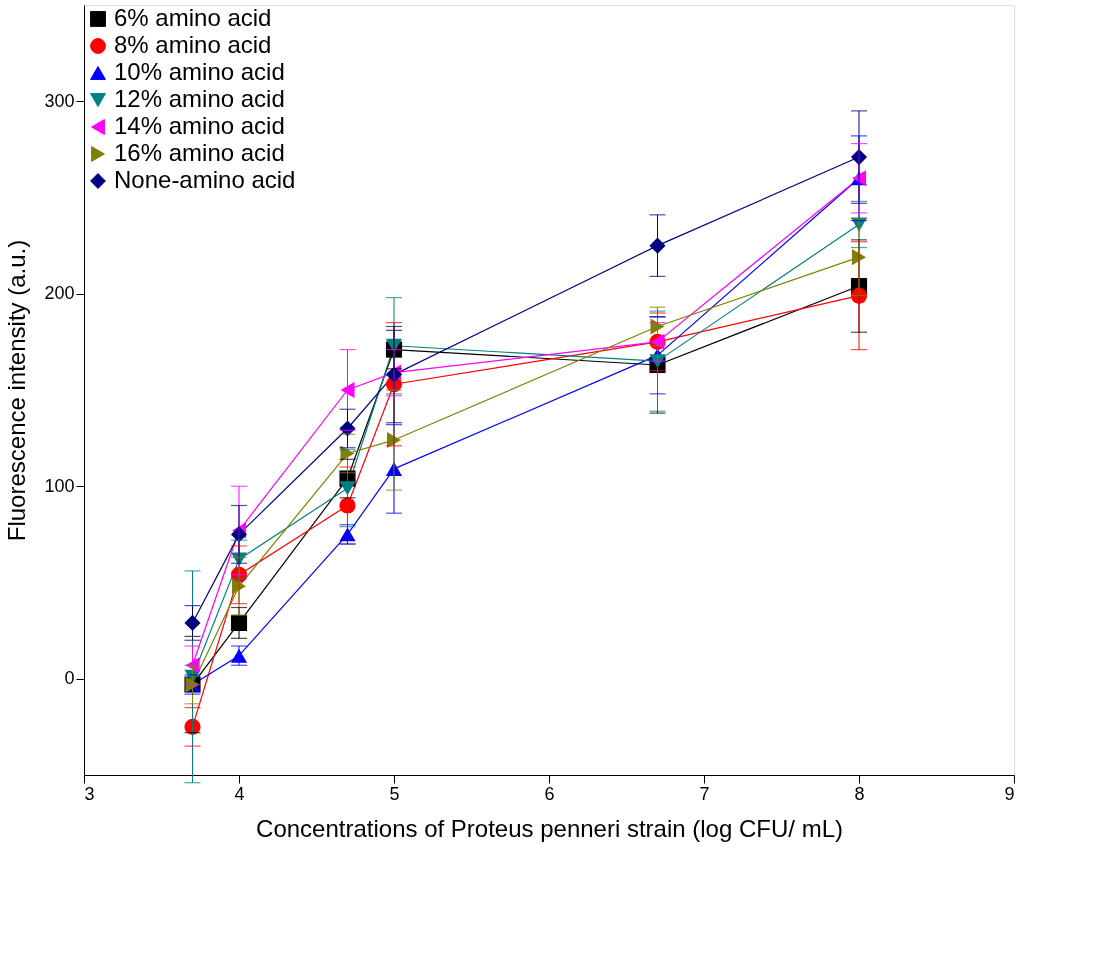 This screenshot has width=1099, height=975. I want to click on x-tick-label: 7, so click(704, 793).